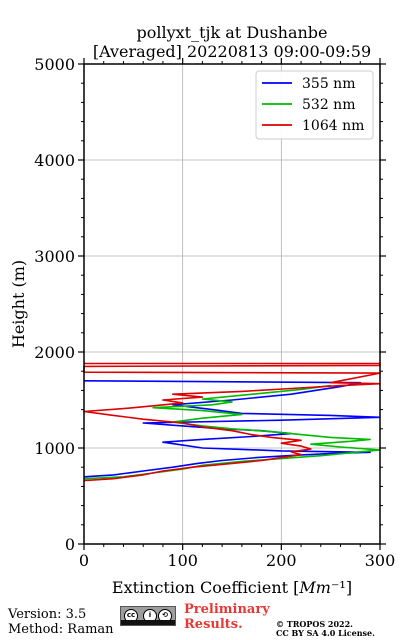 The image size is (400, 640). I want to click on copyright-notice: © TROPOS 2022. CC BY SA 4.0 License., so click(325, 629).